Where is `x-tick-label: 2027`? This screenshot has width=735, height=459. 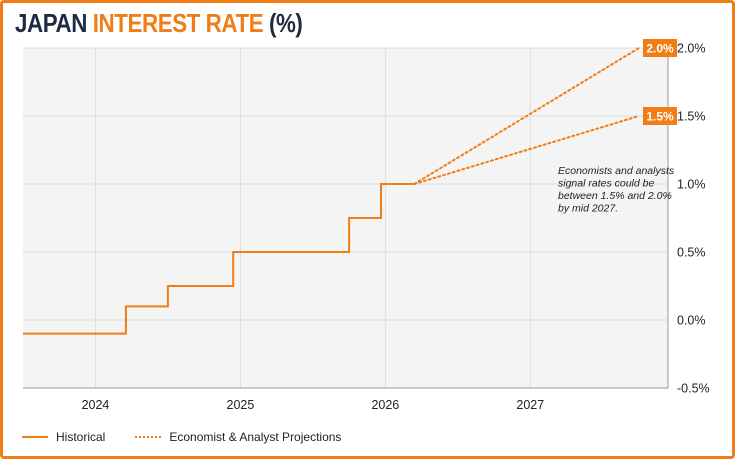
x-tick-label: 2027 is located at coordinates (530, 405).